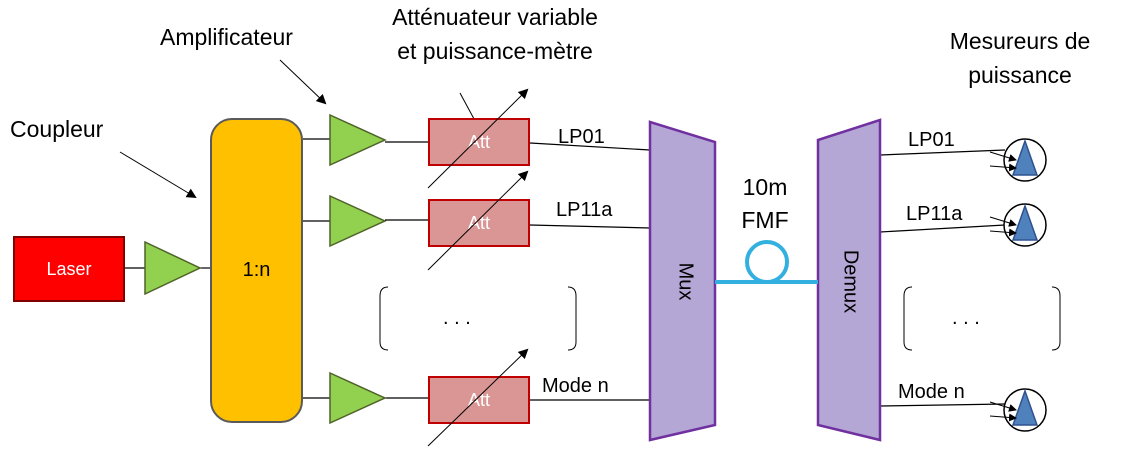  What do you see at coordinates (685, 282) in the screenshot?
I see `mux-label: Mux` at bounding box center [685, 282].